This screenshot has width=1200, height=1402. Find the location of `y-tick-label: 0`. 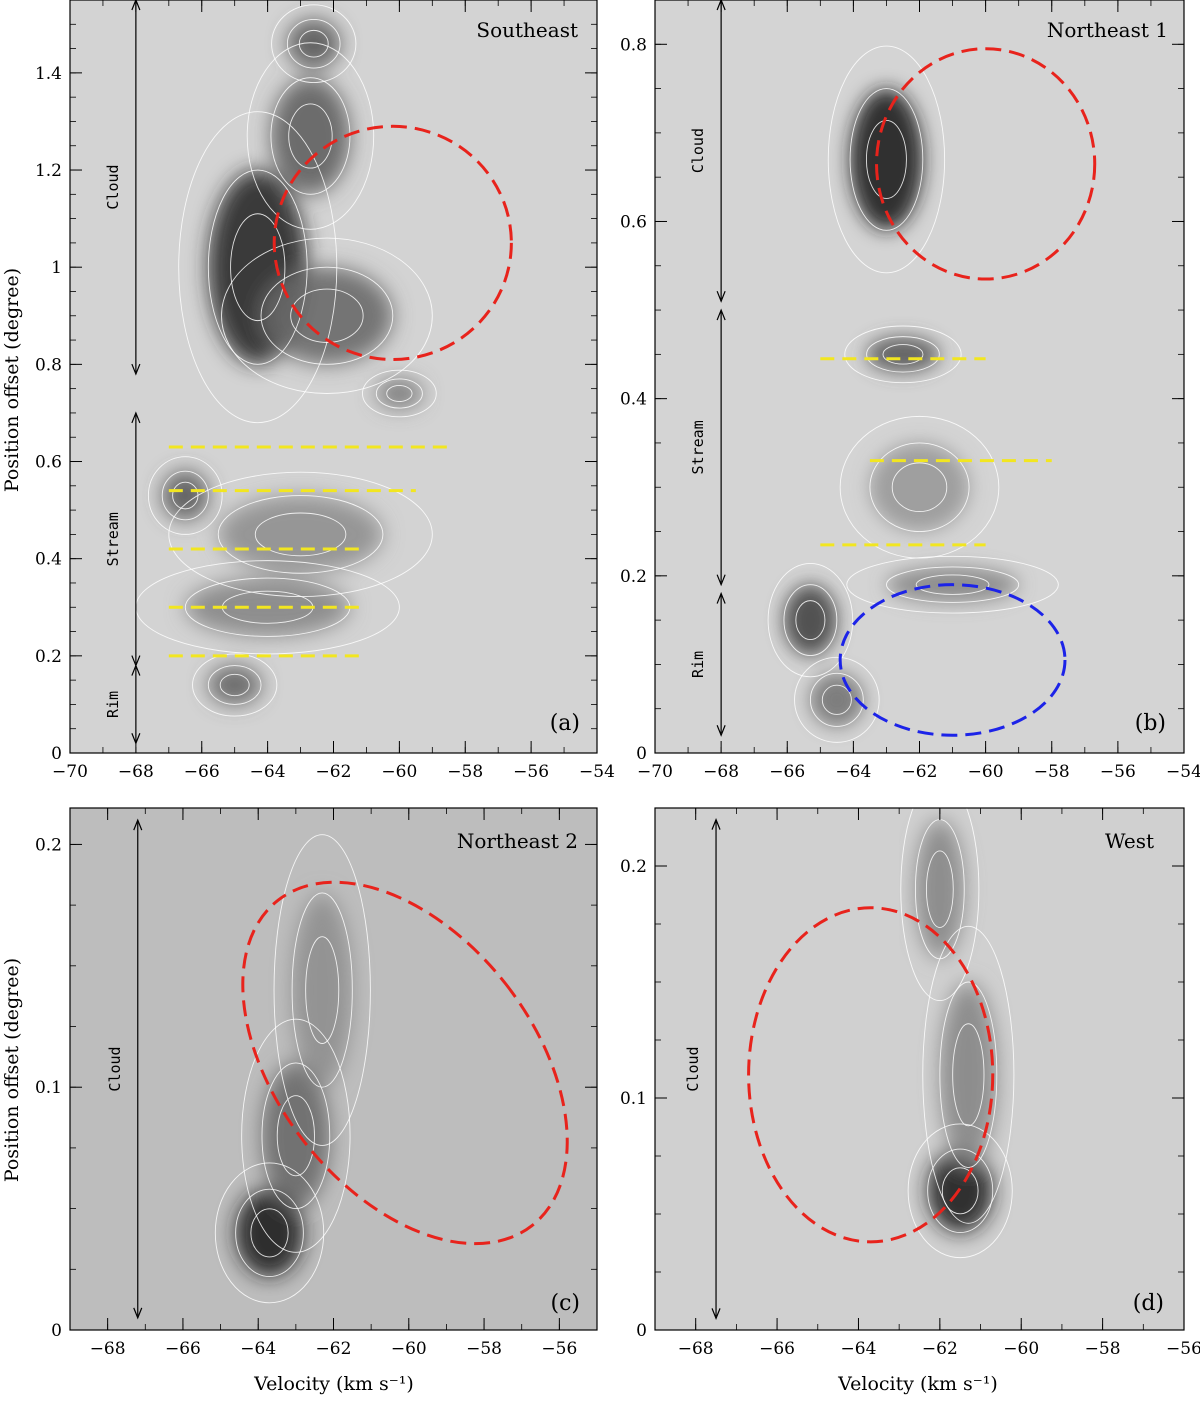

y-tick-label: 0 is located at coordinates (56, 754).